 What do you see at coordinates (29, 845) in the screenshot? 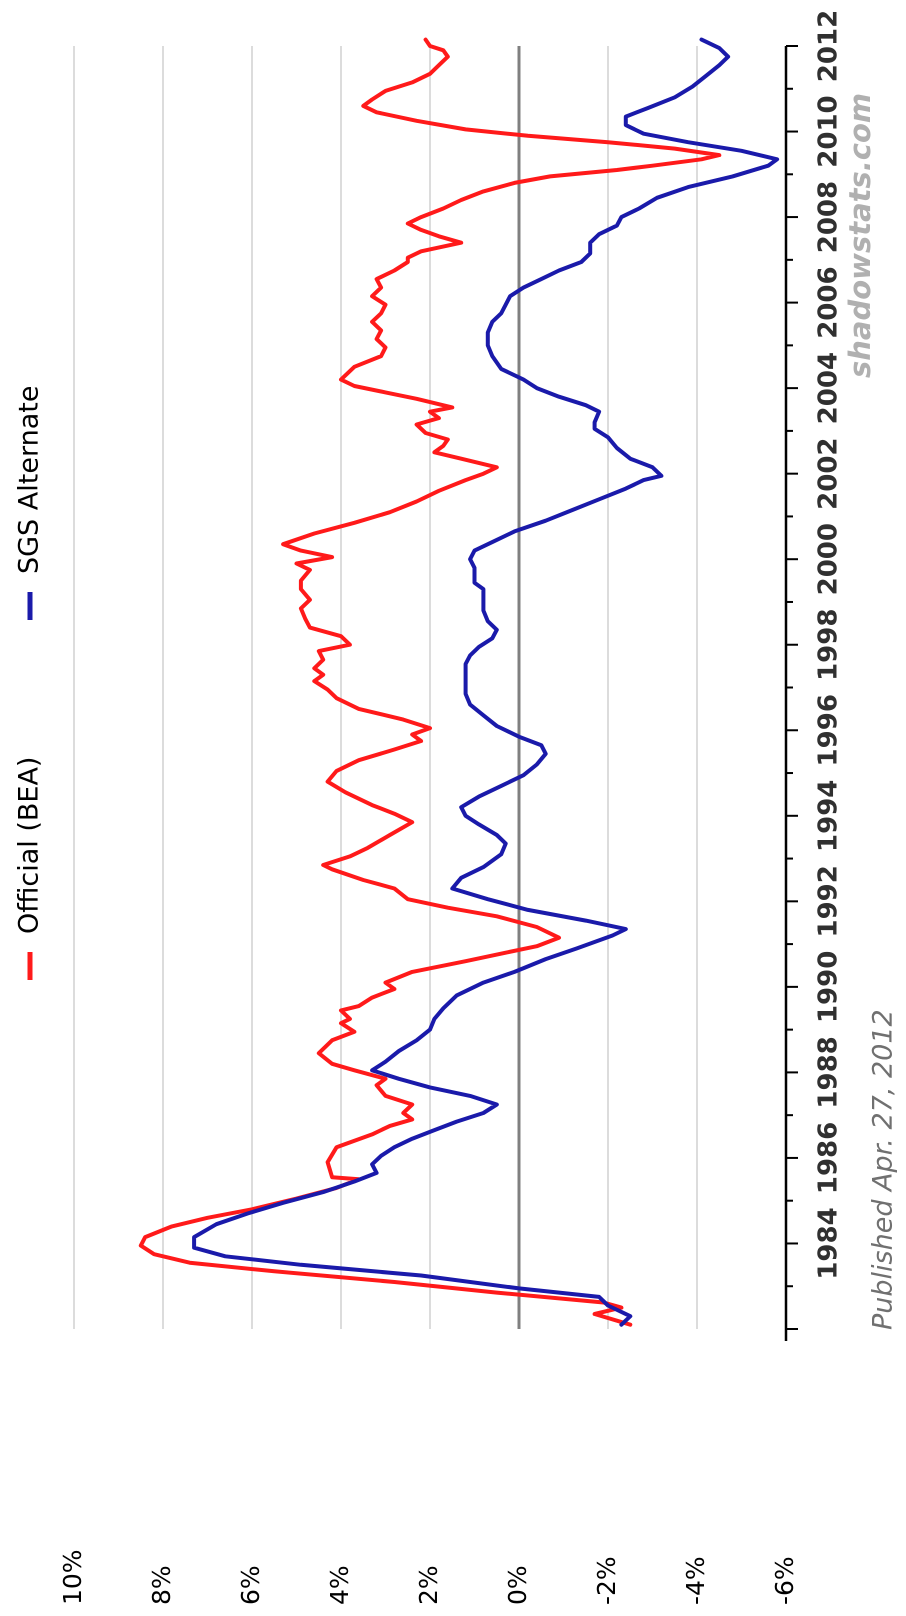
I see `legend-label-official: Official (BEA)` at bounding box center [29, 845].